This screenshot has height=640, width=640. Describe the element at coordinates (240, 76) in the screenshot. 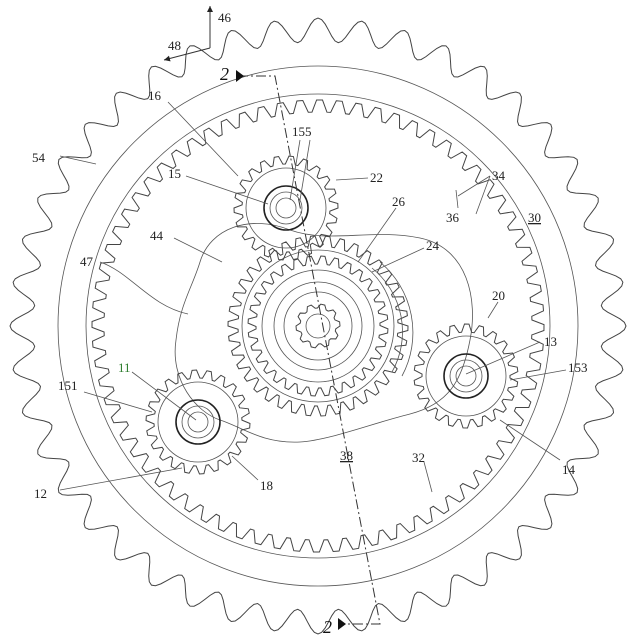

I see `section-arrow-top` at that location.